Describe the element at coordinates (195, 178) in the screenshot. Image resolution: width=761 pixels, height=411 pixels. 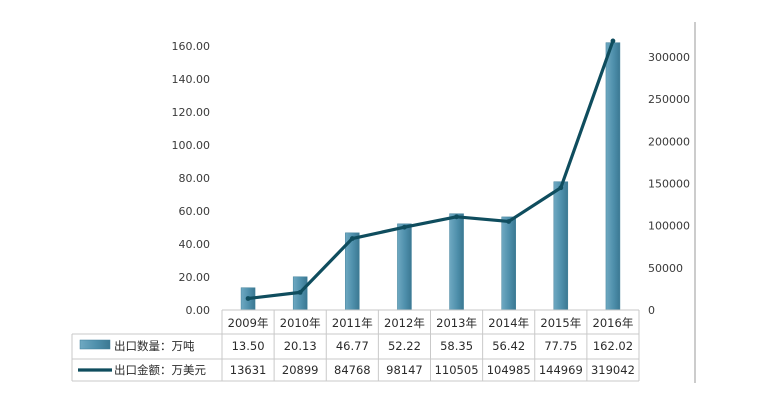
I see `y-left-tick-label: 80.00` at that location.